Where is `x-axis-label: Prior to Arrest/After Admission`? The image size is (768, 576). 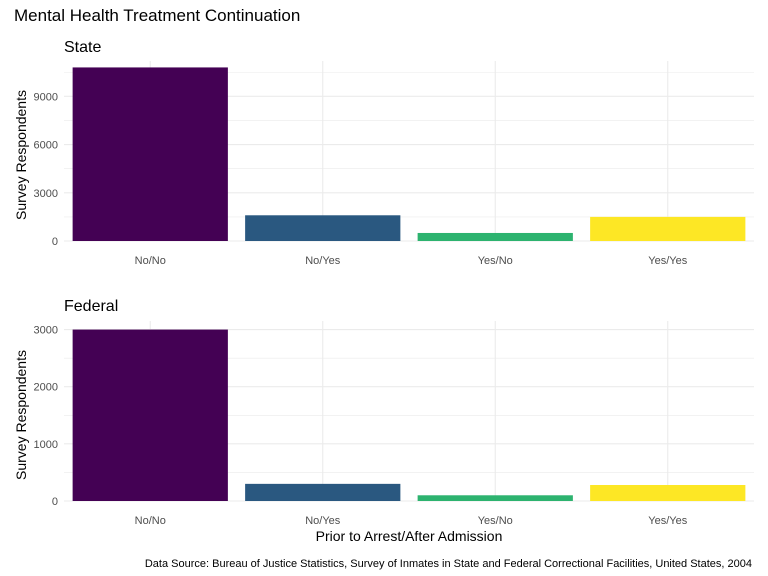 x-axis-label: Prior to Arrest/After Admission is located at coordinates (409, 536).